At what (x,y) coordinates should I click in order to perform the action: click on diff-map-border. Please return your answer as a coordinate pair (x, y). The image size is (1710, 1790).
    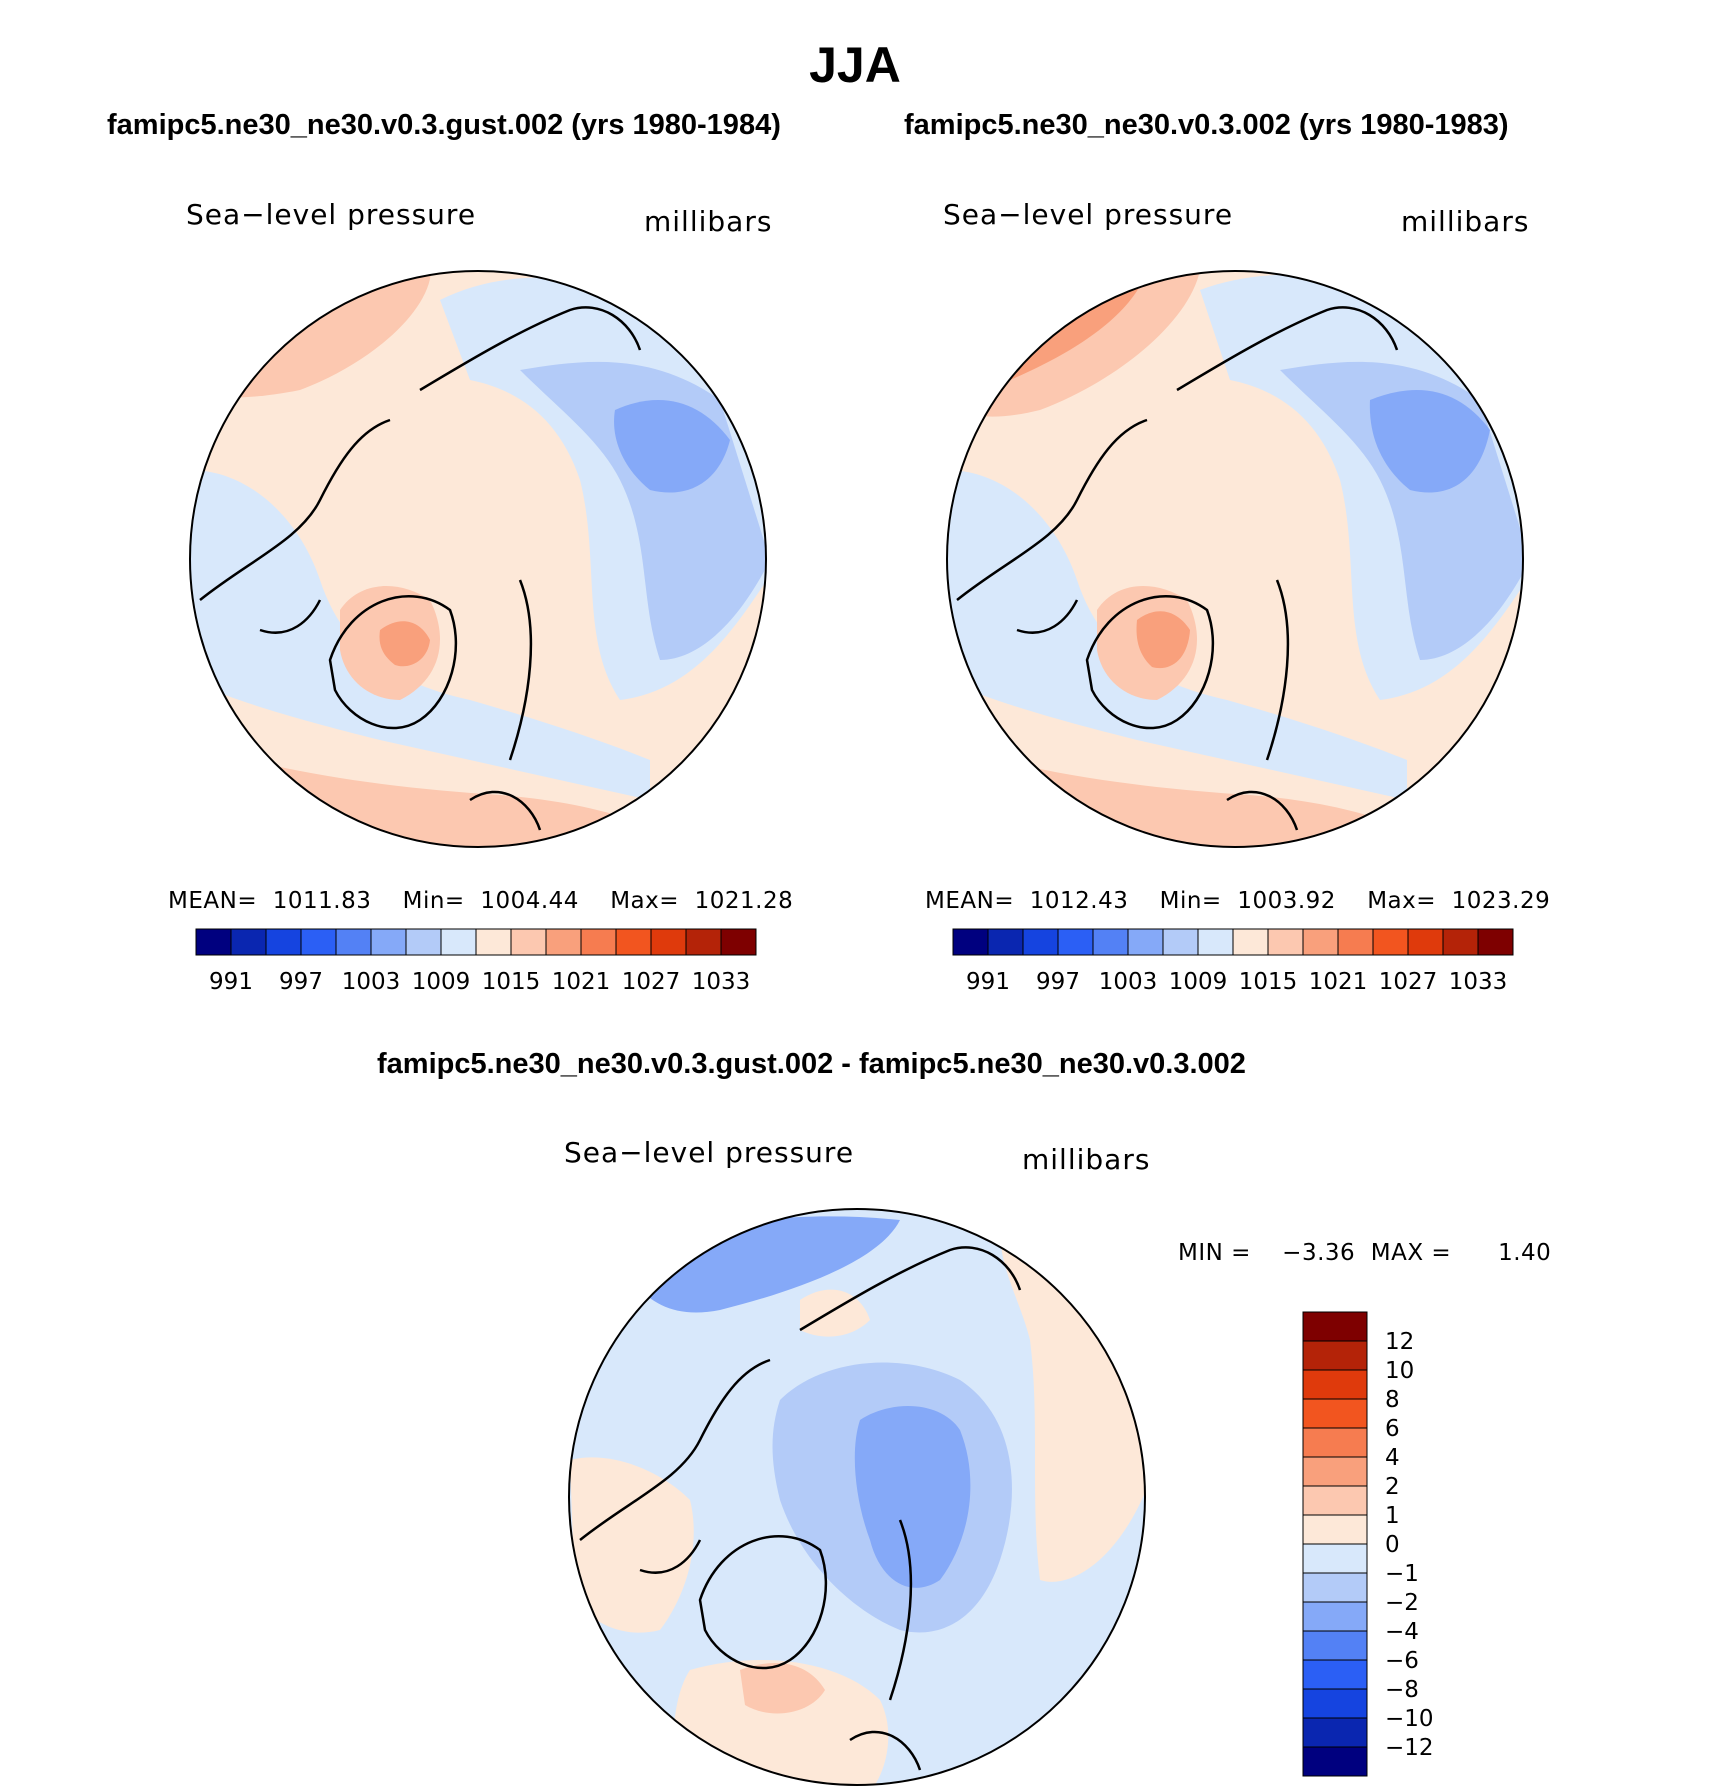
    Looking at the image, I should click on (857, 1497).